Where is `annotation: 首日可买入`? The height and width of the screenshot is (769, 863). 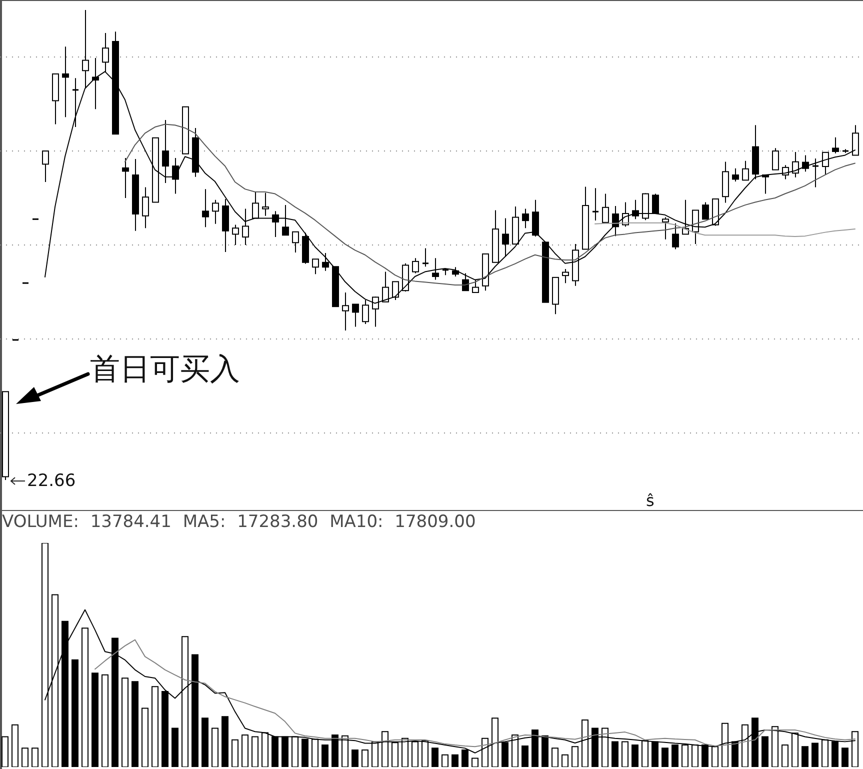
annotation: 首日可买入 is located at coordinates (165, 369).